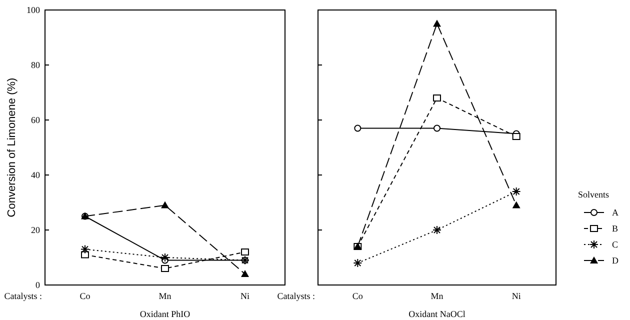 Image resolution: width=630 pixels, height=320 pixels. What do you see at coordinates (35, 175) in the screenshot?
I see `y-tick-label: 40` at bounding box center [35, 175].